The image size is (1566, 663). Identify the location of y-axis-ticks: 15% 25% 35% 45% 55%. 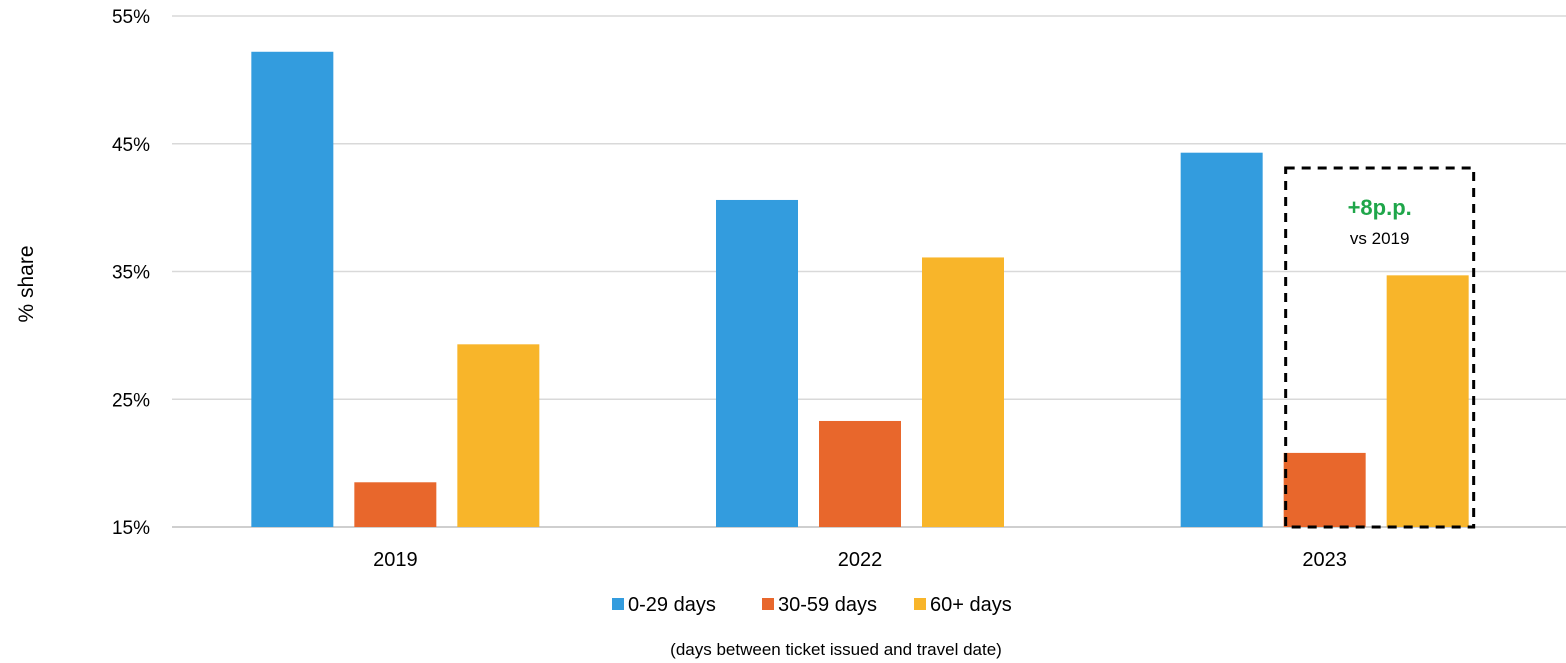
(131, 273).